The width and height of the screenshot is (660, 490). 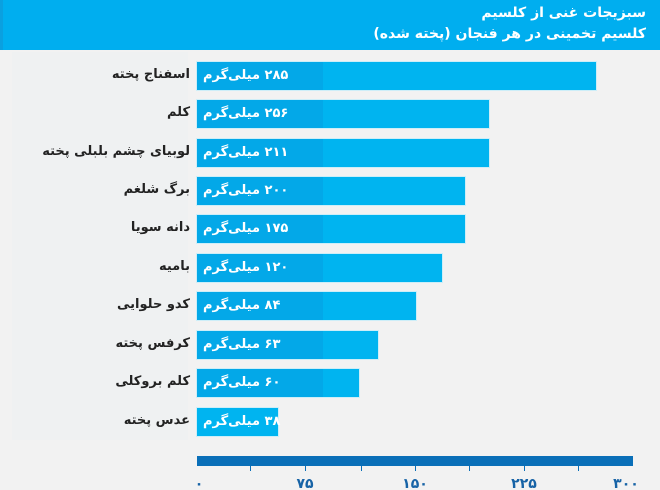 I want to click on category-label: کرفس پخته, so click(x=152, y=343).